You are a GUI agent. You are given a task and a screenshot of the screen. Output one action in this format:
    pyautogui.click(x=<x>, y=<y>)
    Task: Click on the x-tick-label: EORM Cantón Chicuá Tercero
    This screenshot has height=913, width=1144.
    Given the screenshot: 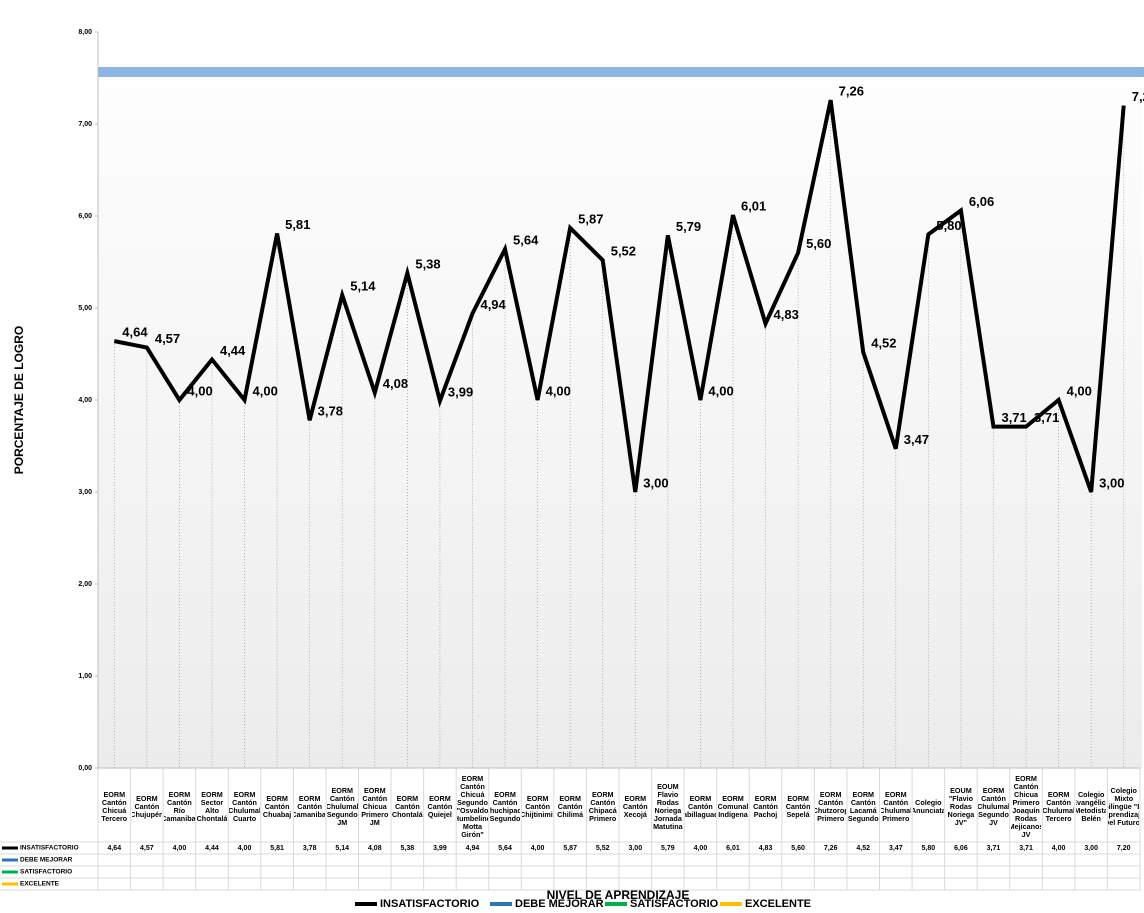 What is the action you would take?
    pyautogui.click(x=114, y=806)
    